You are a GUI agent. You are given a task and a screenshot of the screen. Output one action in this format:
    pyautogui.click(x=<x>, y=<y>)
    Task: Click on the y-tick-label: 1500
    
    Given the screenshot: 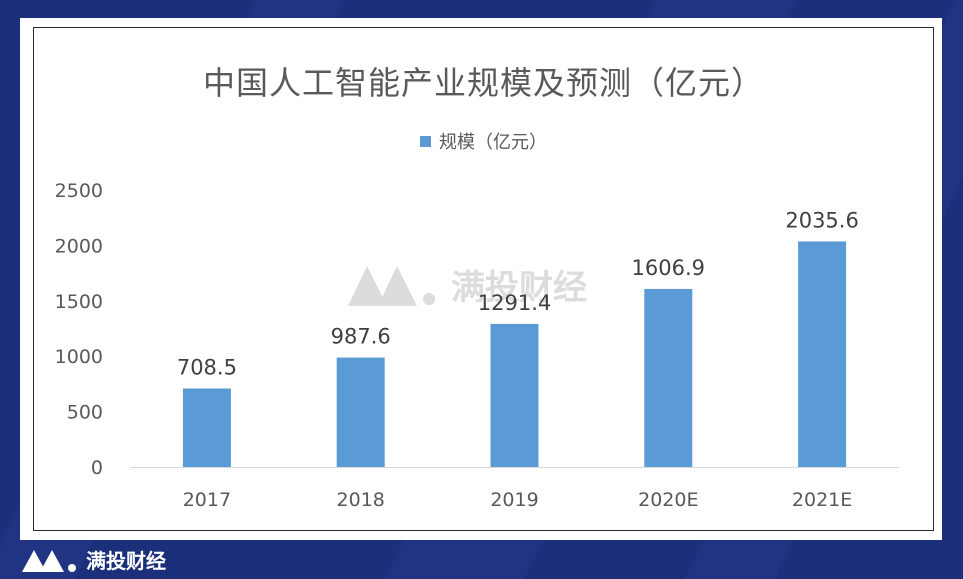 What is the action you would take?
    pyautogui.click(x=79, y=302)
    